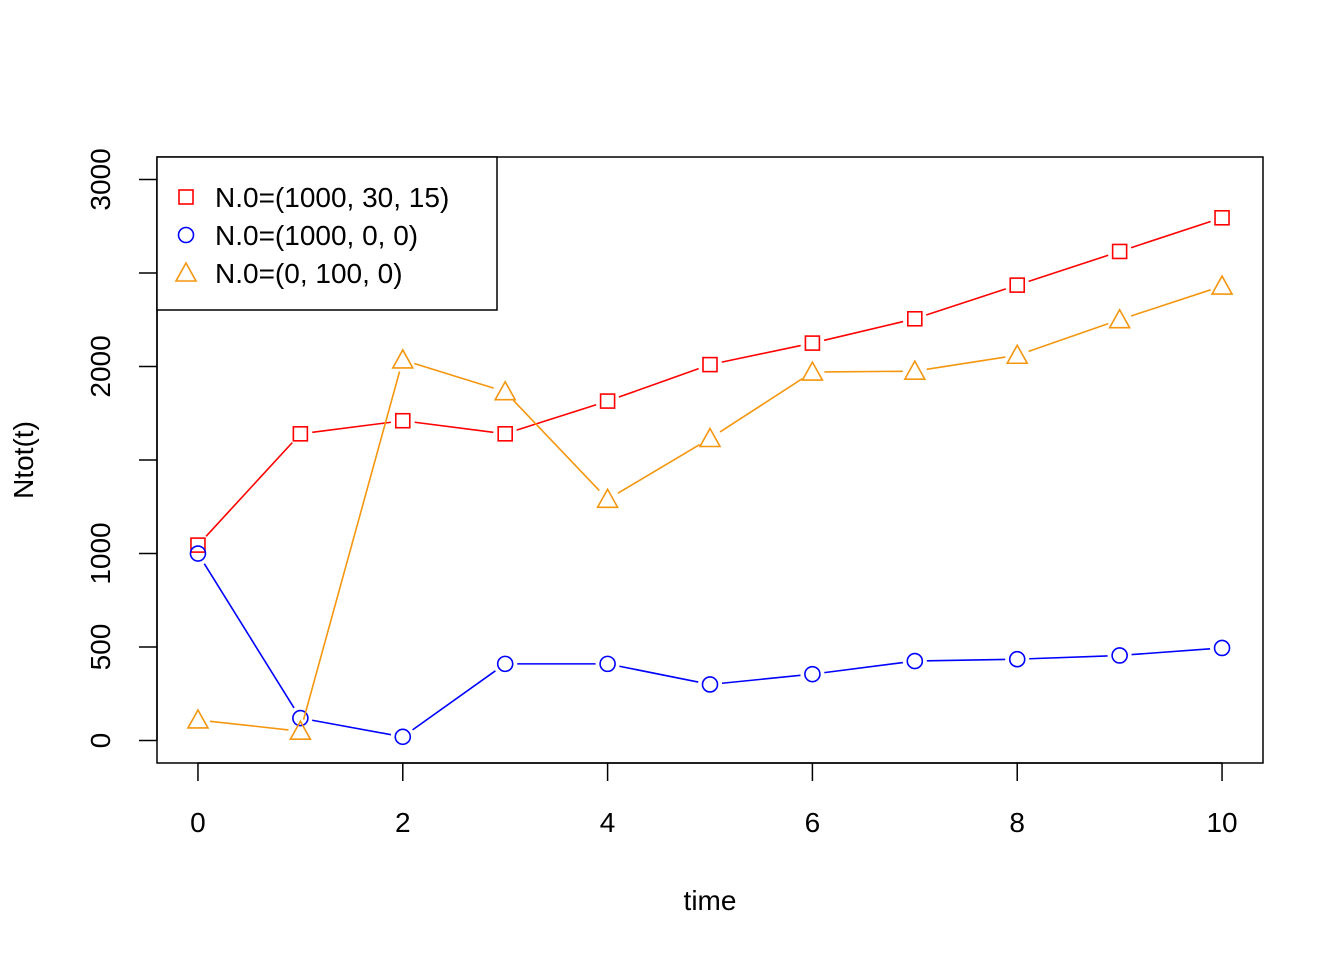  What do you see at coordinates (403, 822) in the screenshot?
I see `x-tick-label: 2` at bounding box center [403, 822].